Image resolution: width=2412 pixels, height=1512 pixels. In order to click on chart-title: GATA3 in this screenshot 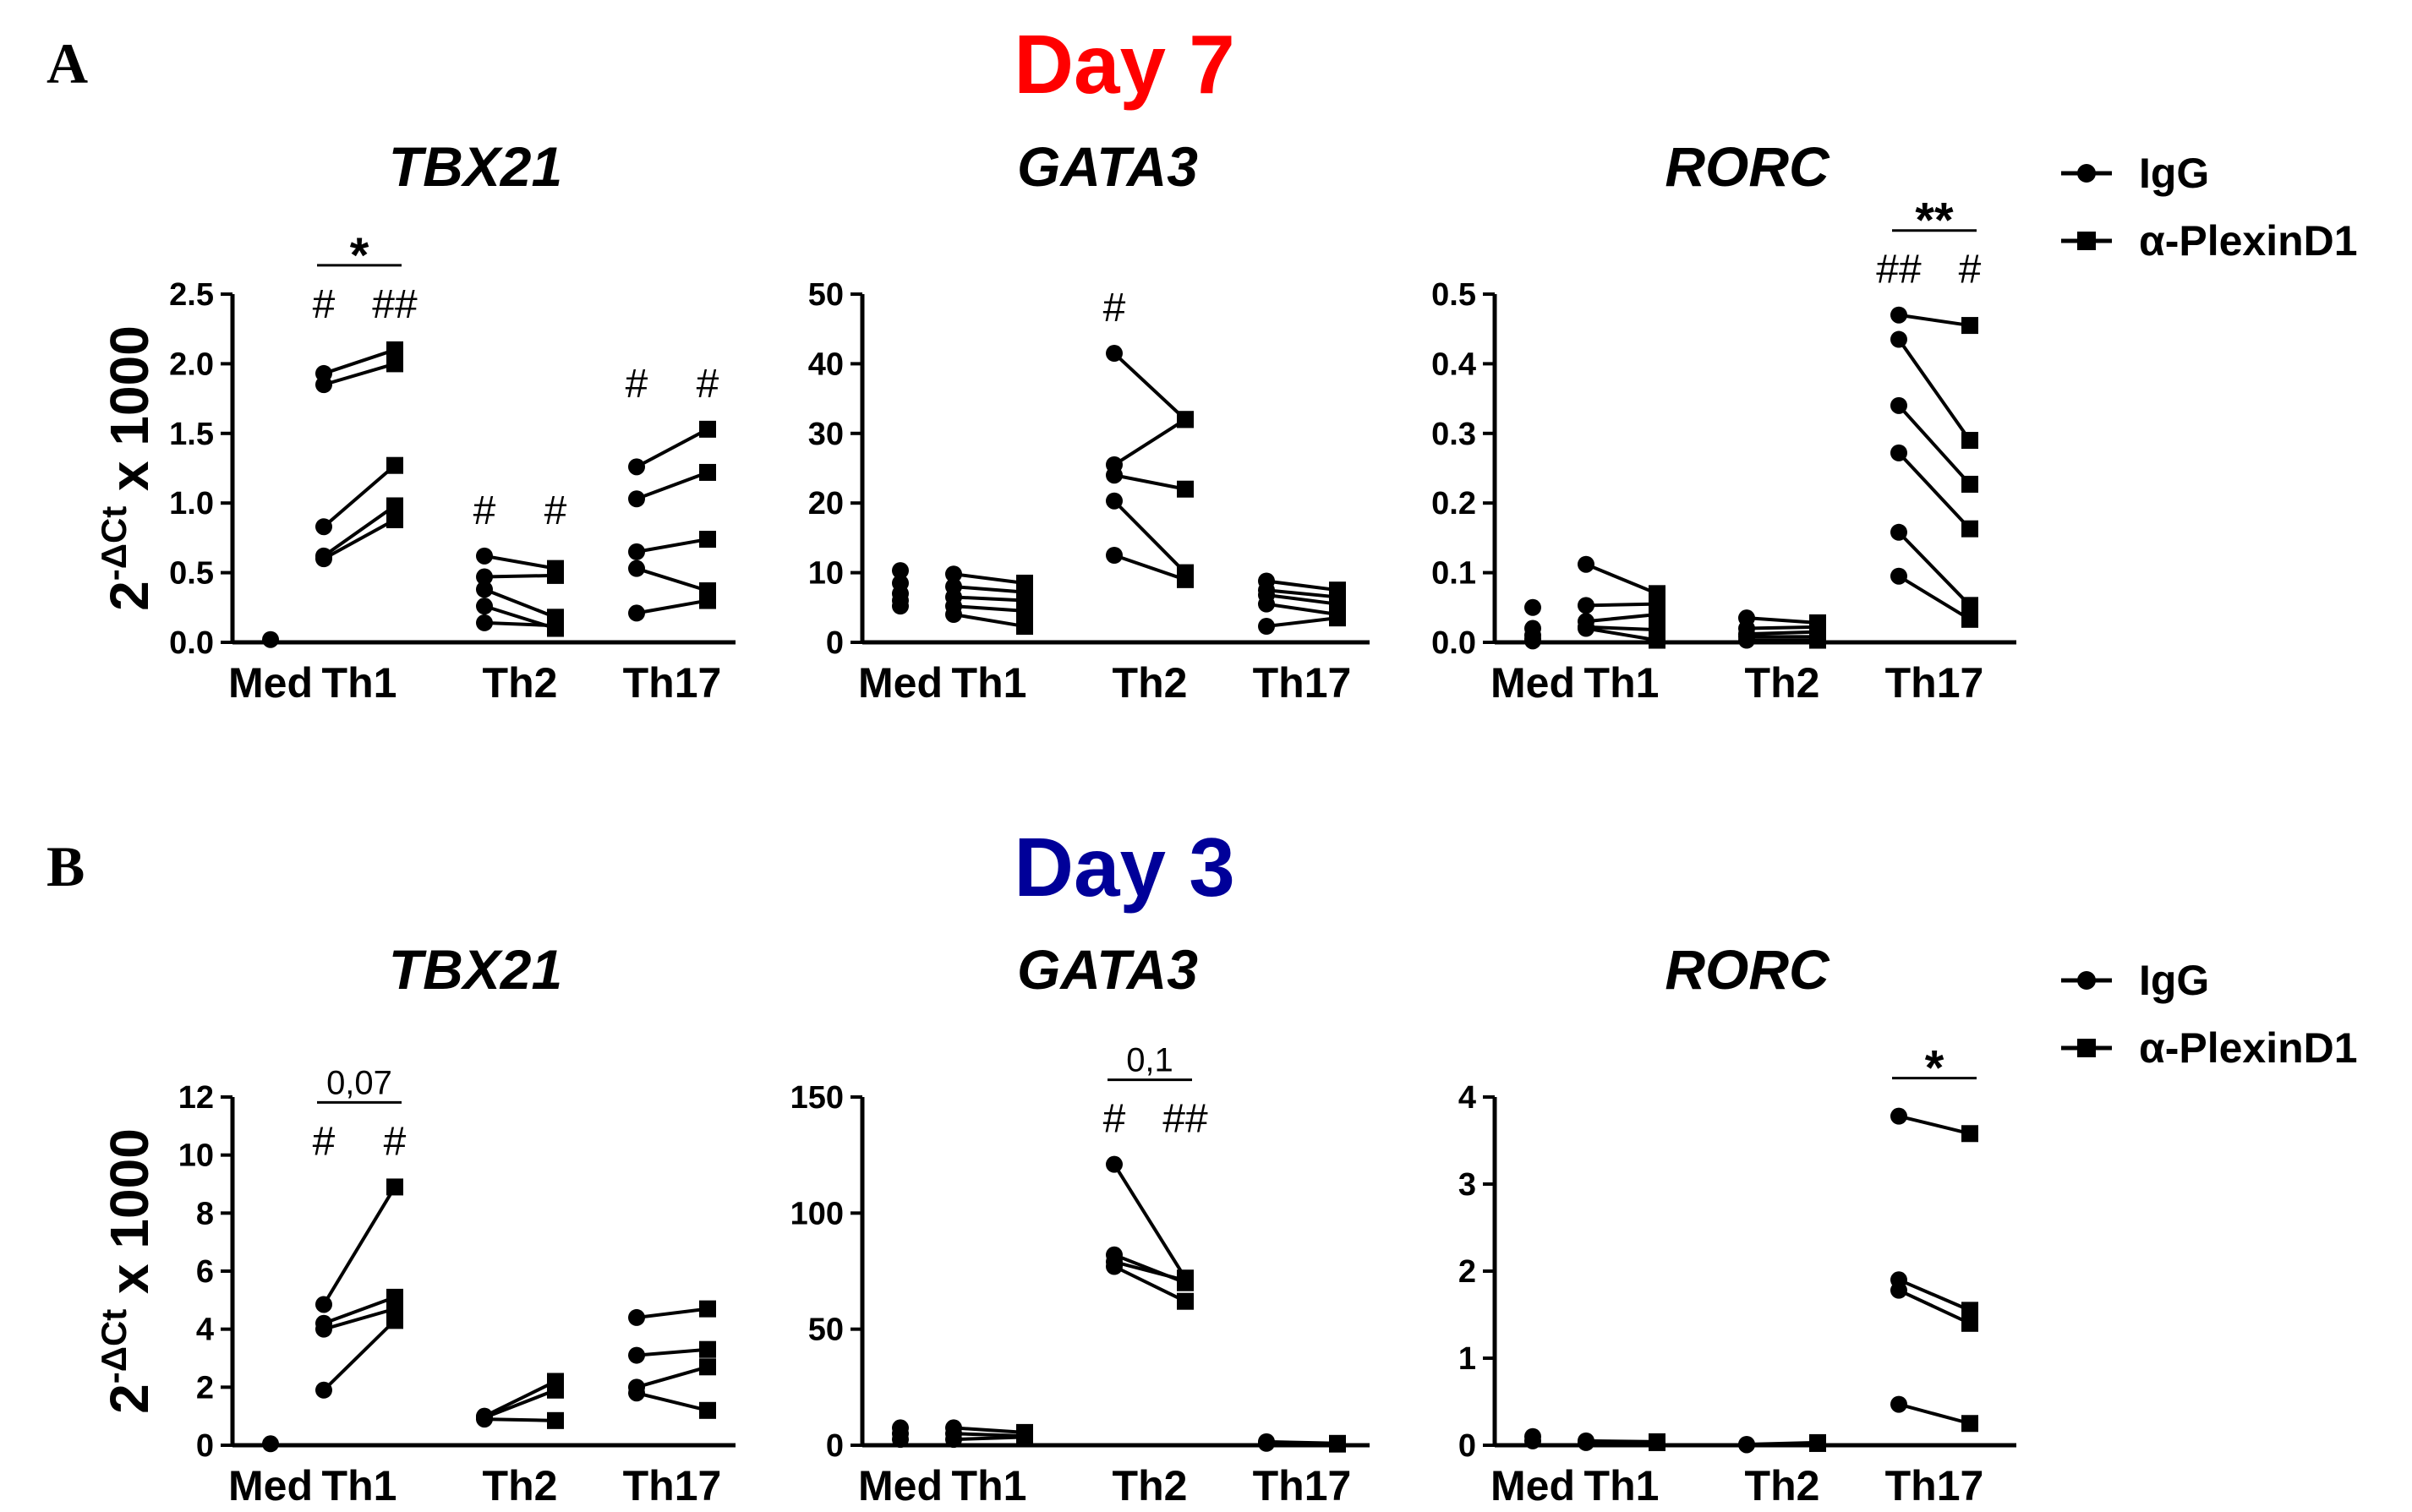, I will do `click(1107, 969)`.